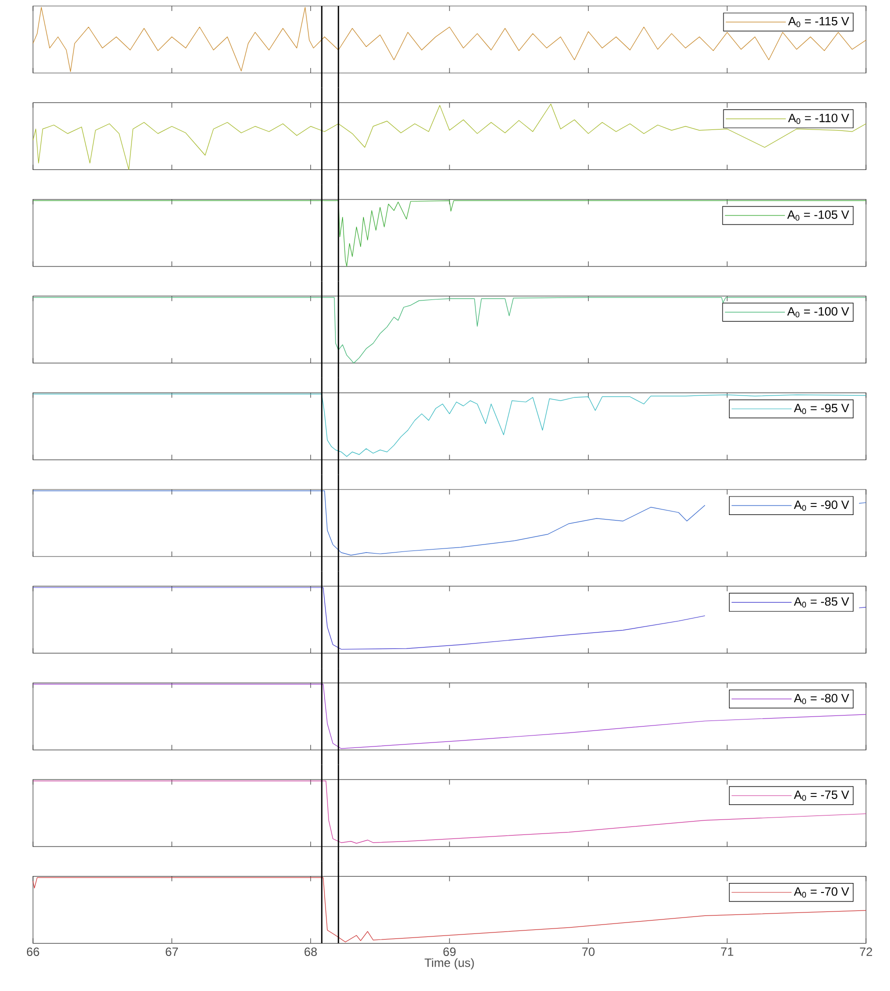  Describe the element at coordinates (310, 952) in the screenshot. I see `x-tick-label: 68` at that location.